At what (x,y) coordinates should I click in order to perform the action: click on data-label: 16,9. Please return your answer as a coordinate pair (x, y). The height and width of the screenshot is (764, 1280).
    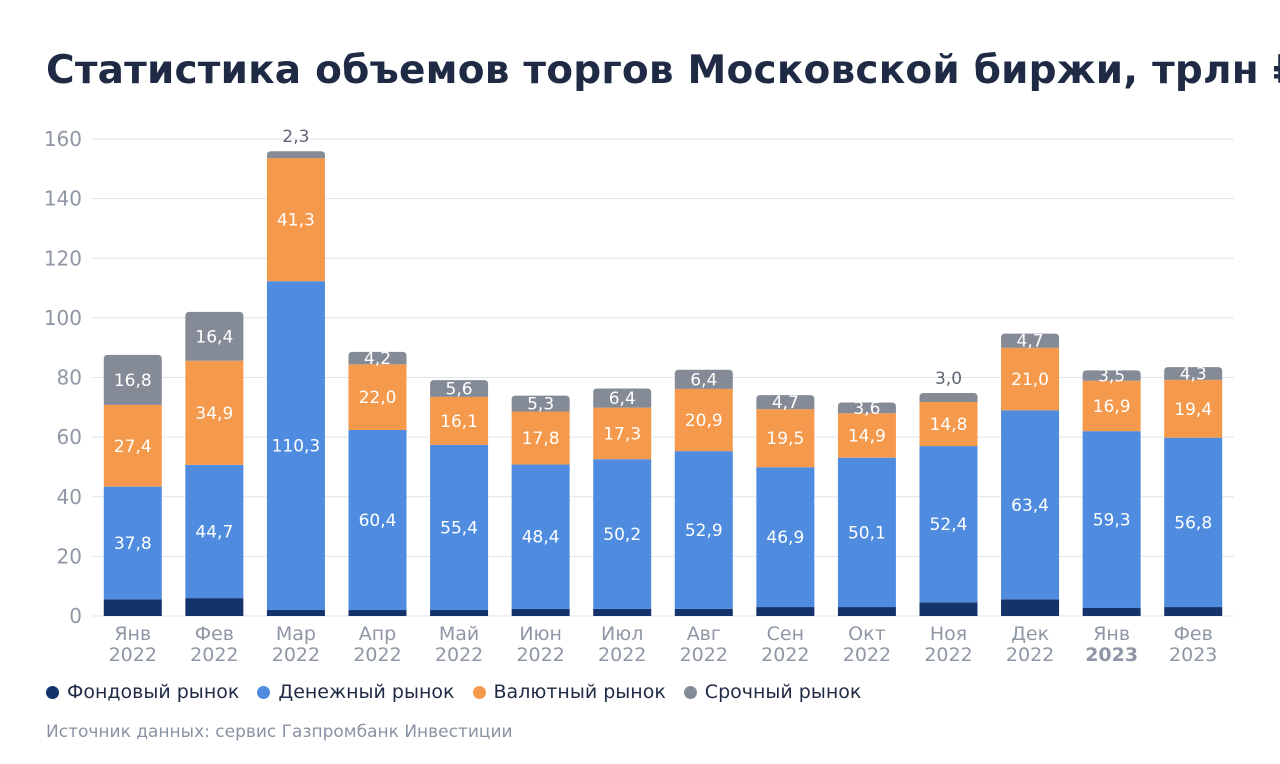
    Looking at the image, I should click on (1112, 407).